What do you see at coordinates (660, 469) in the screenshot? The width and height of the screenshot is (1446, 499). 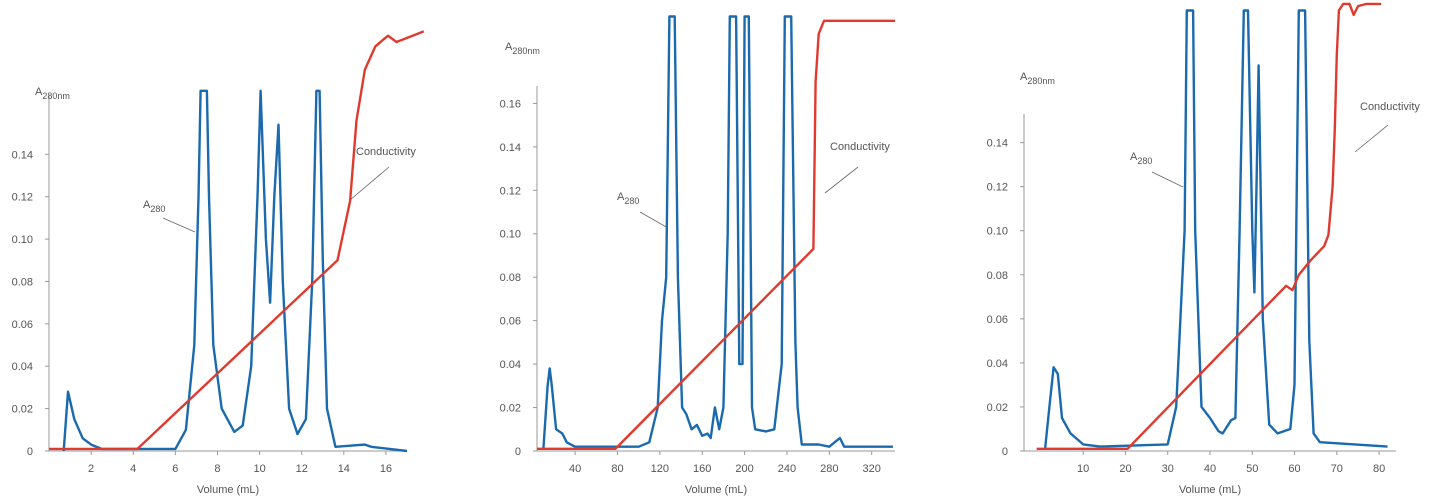 I see `x-tick-label: 120` at bounding box center [660, 469].